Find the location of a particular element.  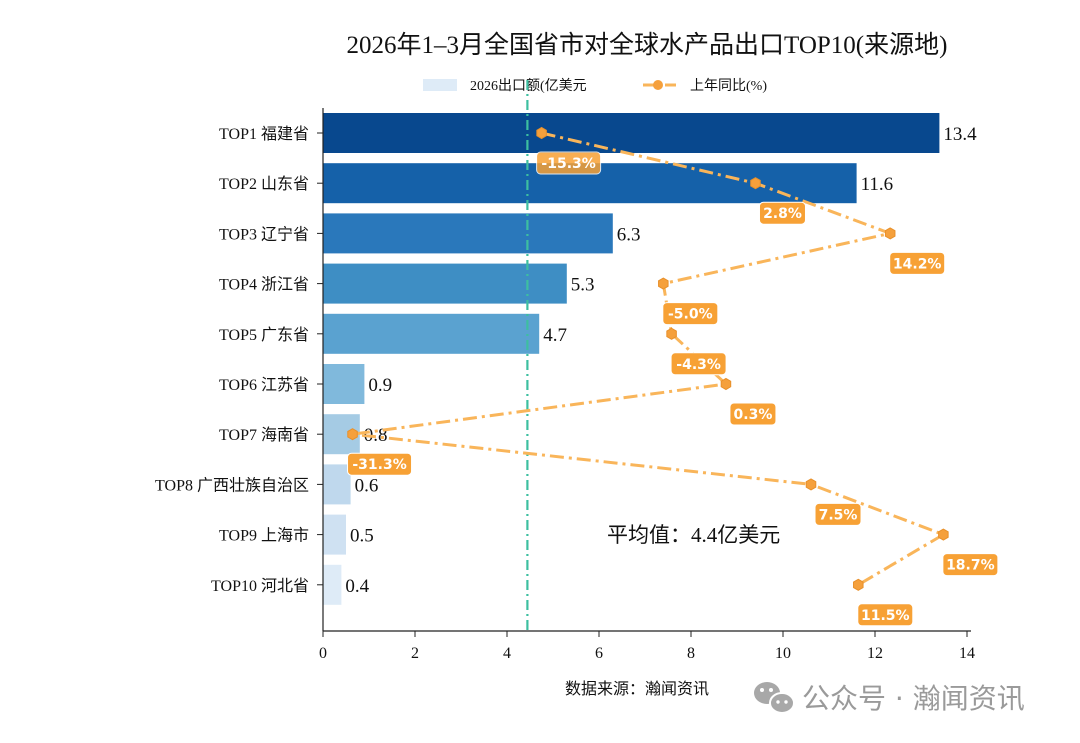

yoy-label: 2.8% is located at coordinates (782, 214).